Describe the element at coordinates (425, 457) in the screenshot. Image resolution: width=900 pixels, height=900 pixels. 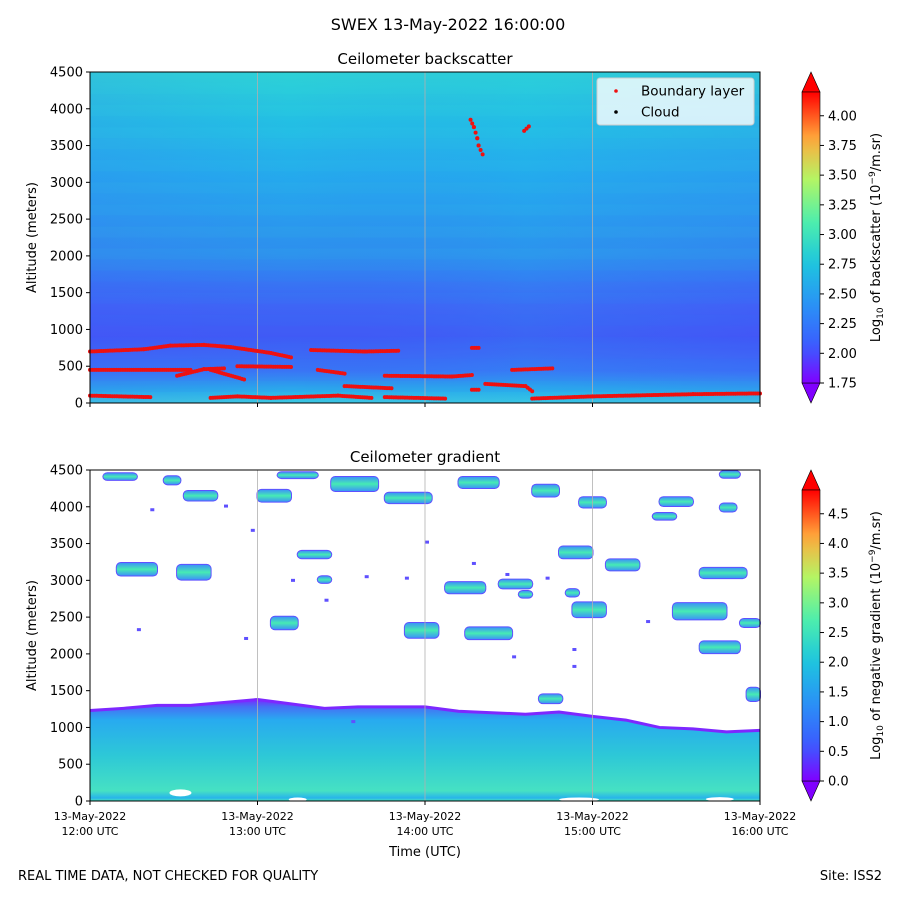
I see `panel-title-2: Ceilometer gradient` at that location.